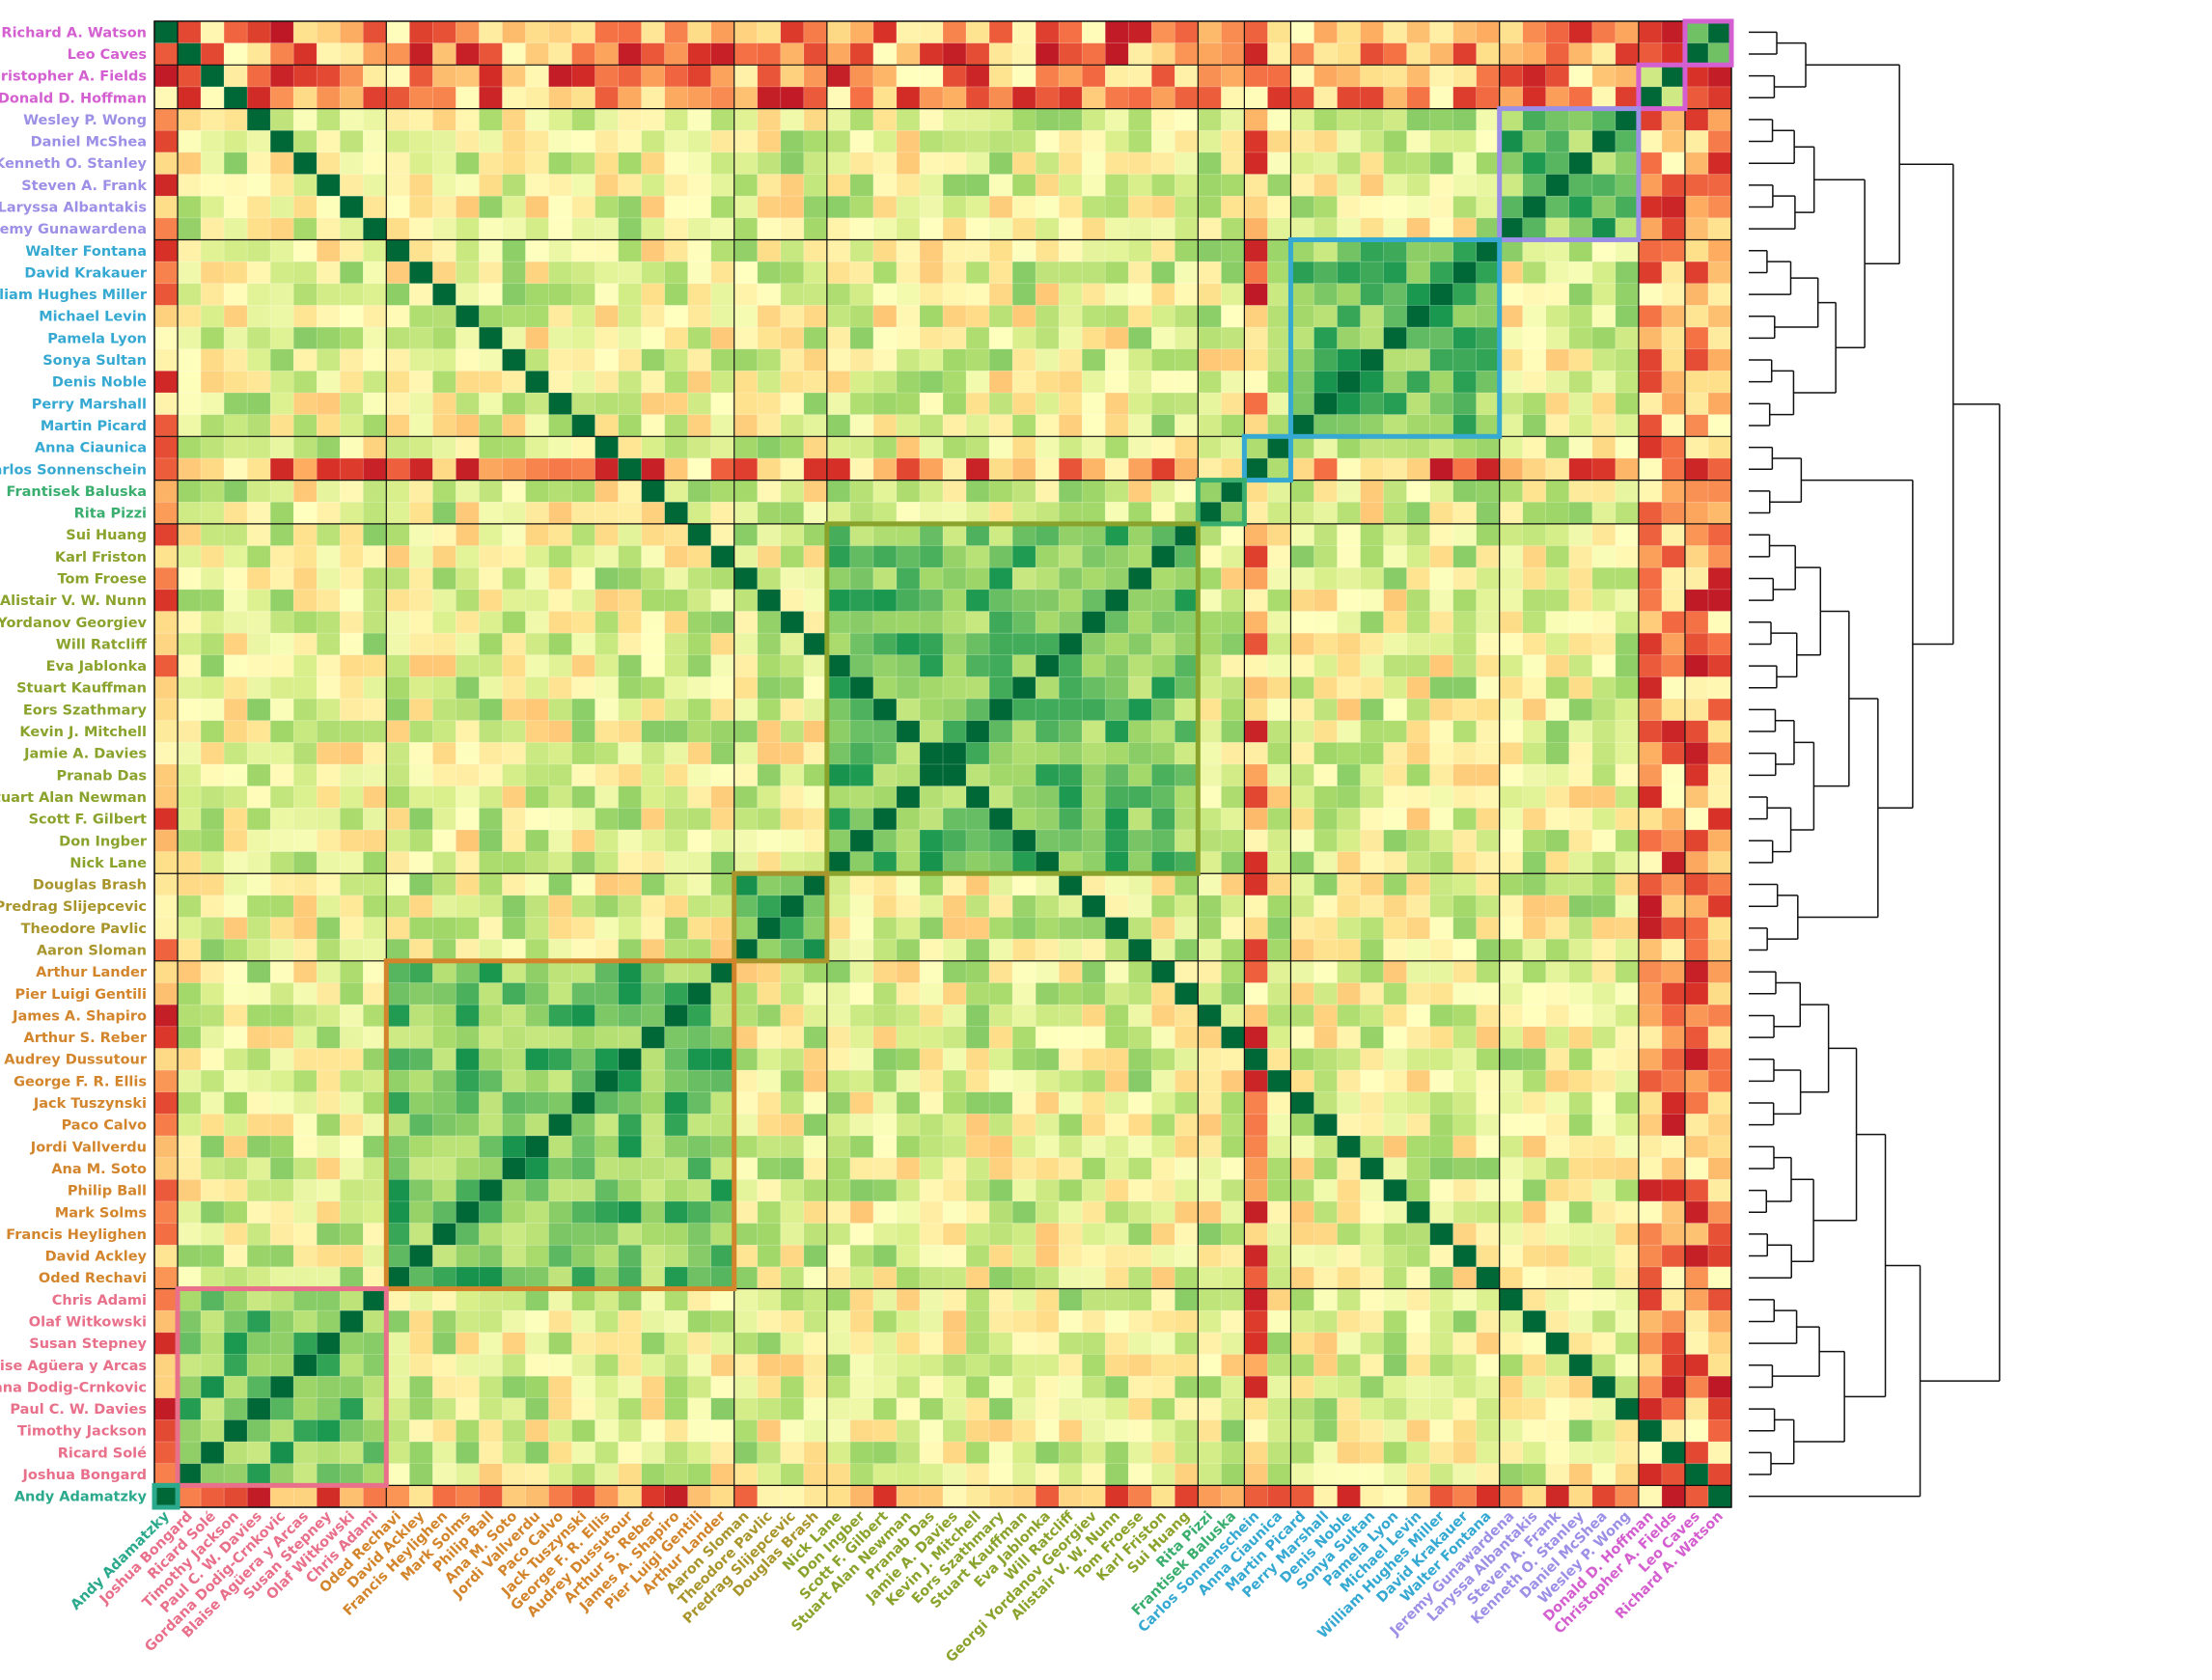  Describe the element at coordinates (106, 535) in the screenshot. I see `row-label: Sui Huang` at that location.